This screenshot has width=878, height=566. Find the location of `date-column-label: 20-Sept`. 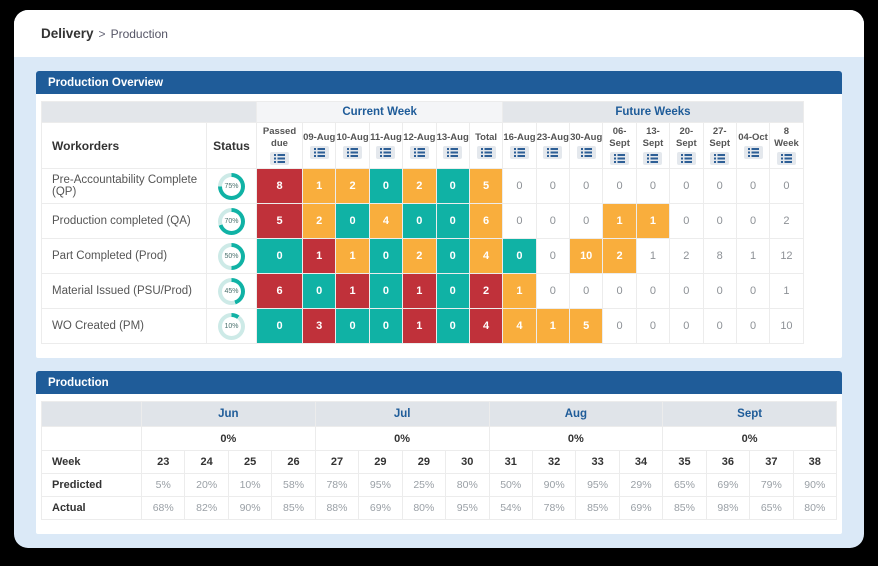

date-column-label: 20-Sept is located at coordinates (686, 137).